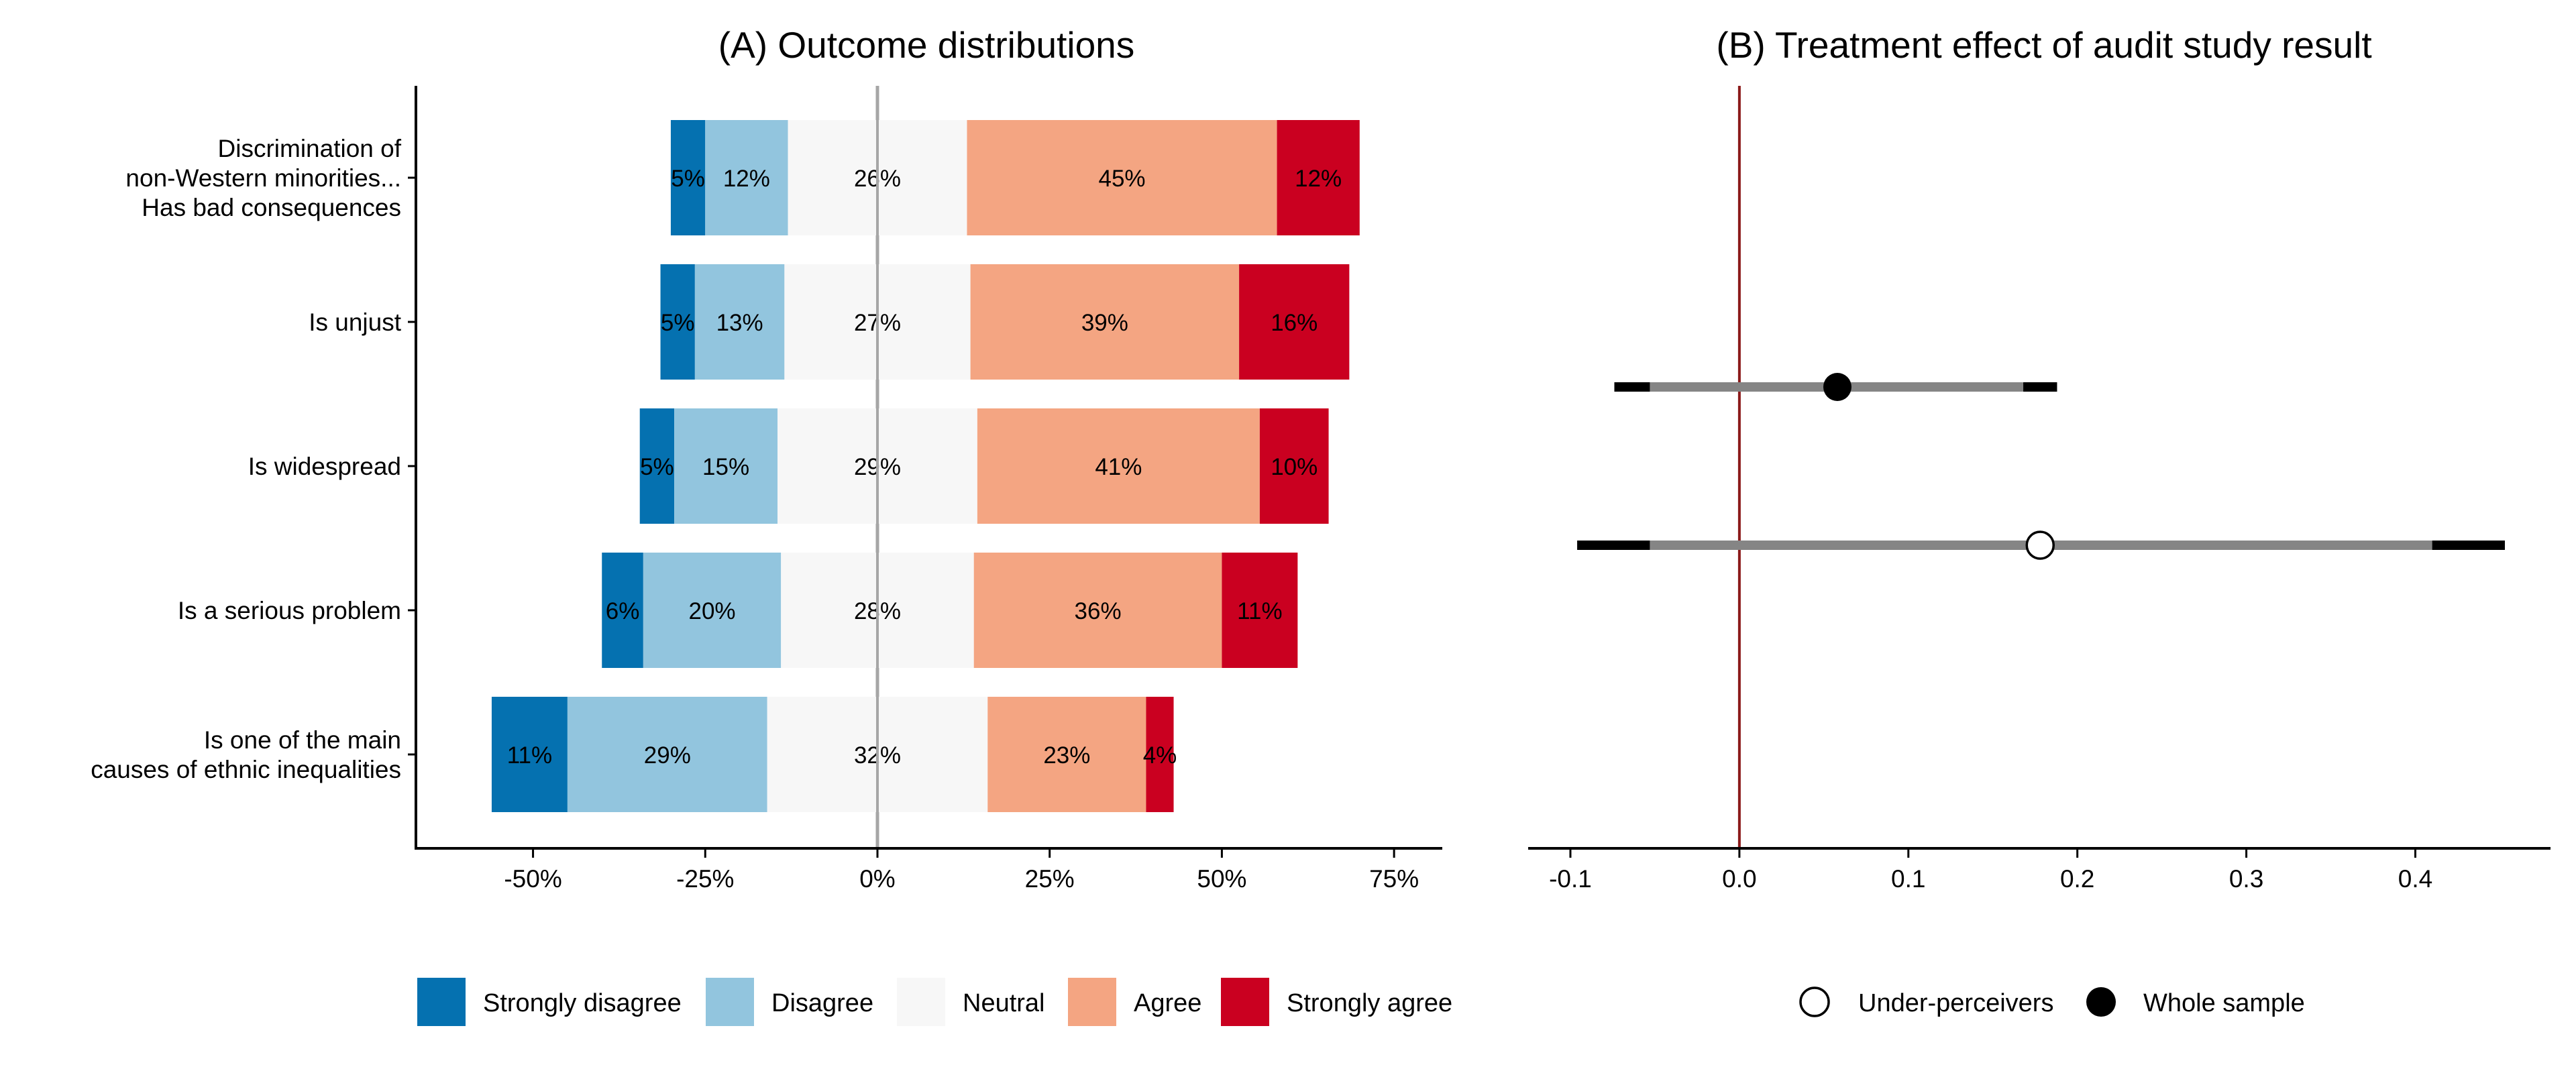 The image size is (2576, 1073). I want to click on x-tick-label: 0.3, so click(2246, 879).